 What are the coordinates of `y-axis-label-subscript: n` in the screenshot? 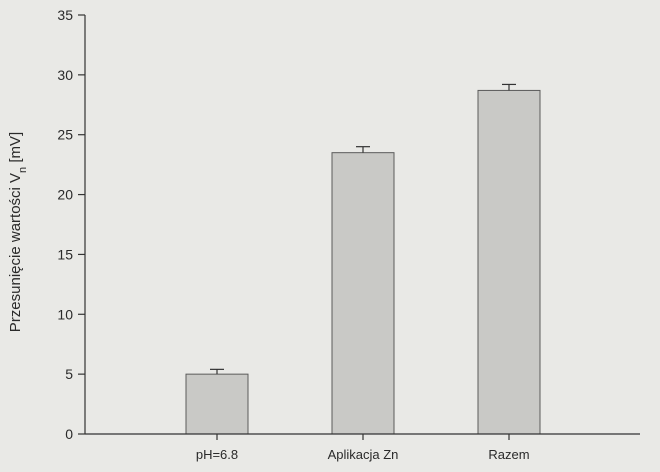 It's located at (23, 170).